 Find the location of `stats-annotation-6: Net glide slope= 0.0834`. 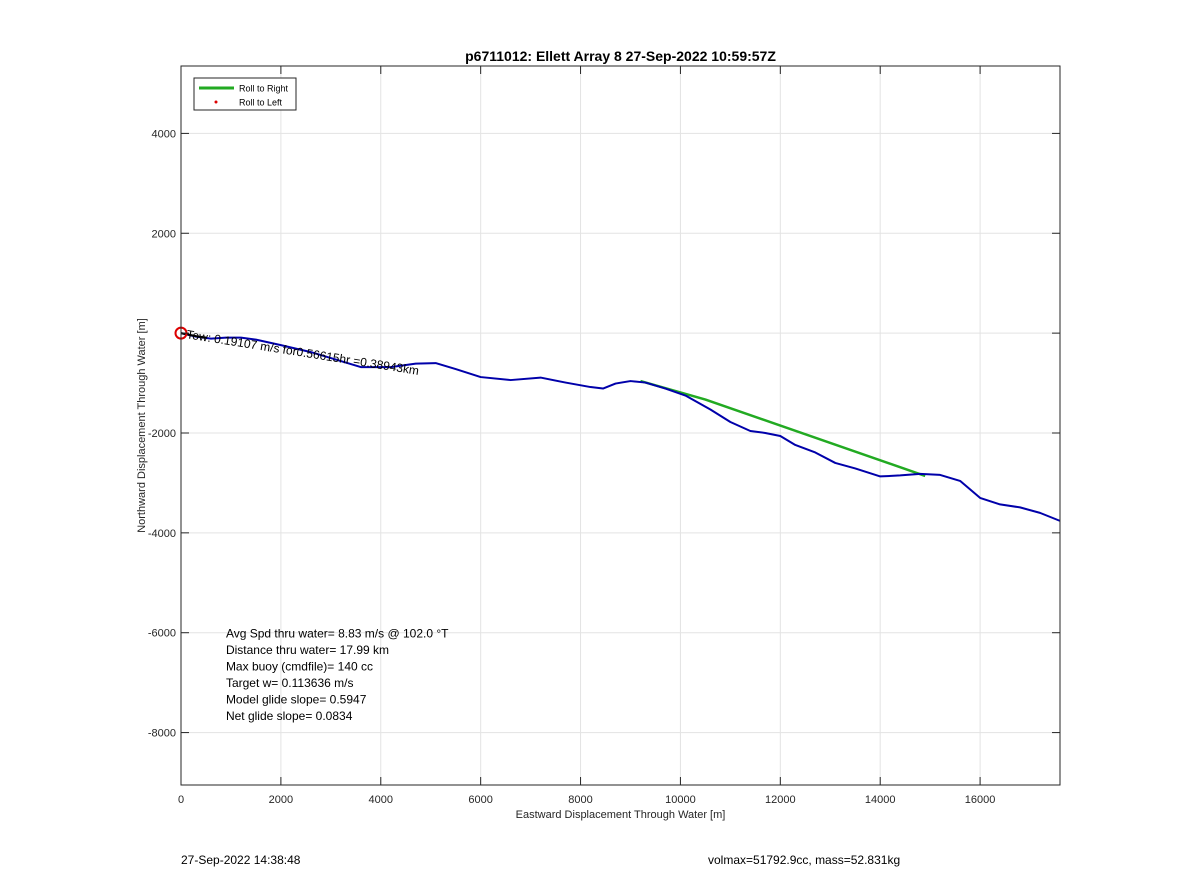

stats-annotation-6: Net glide slope= 0.0834 is located at coordinates (289, 716).